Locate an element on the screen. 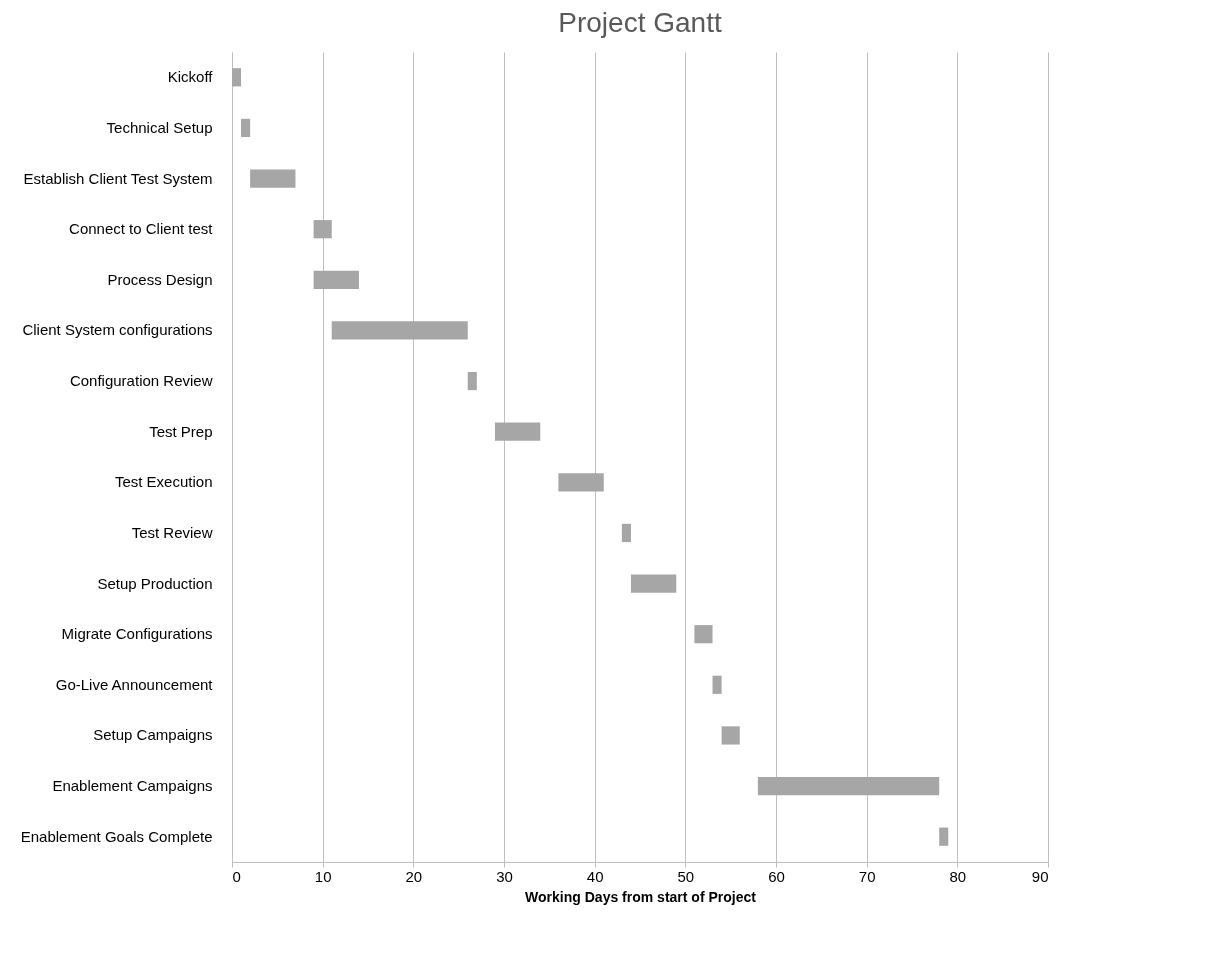 The width and height of the screenshot is (1211, 962). x-tick-label: 80 is located at coordinates (958, 876).